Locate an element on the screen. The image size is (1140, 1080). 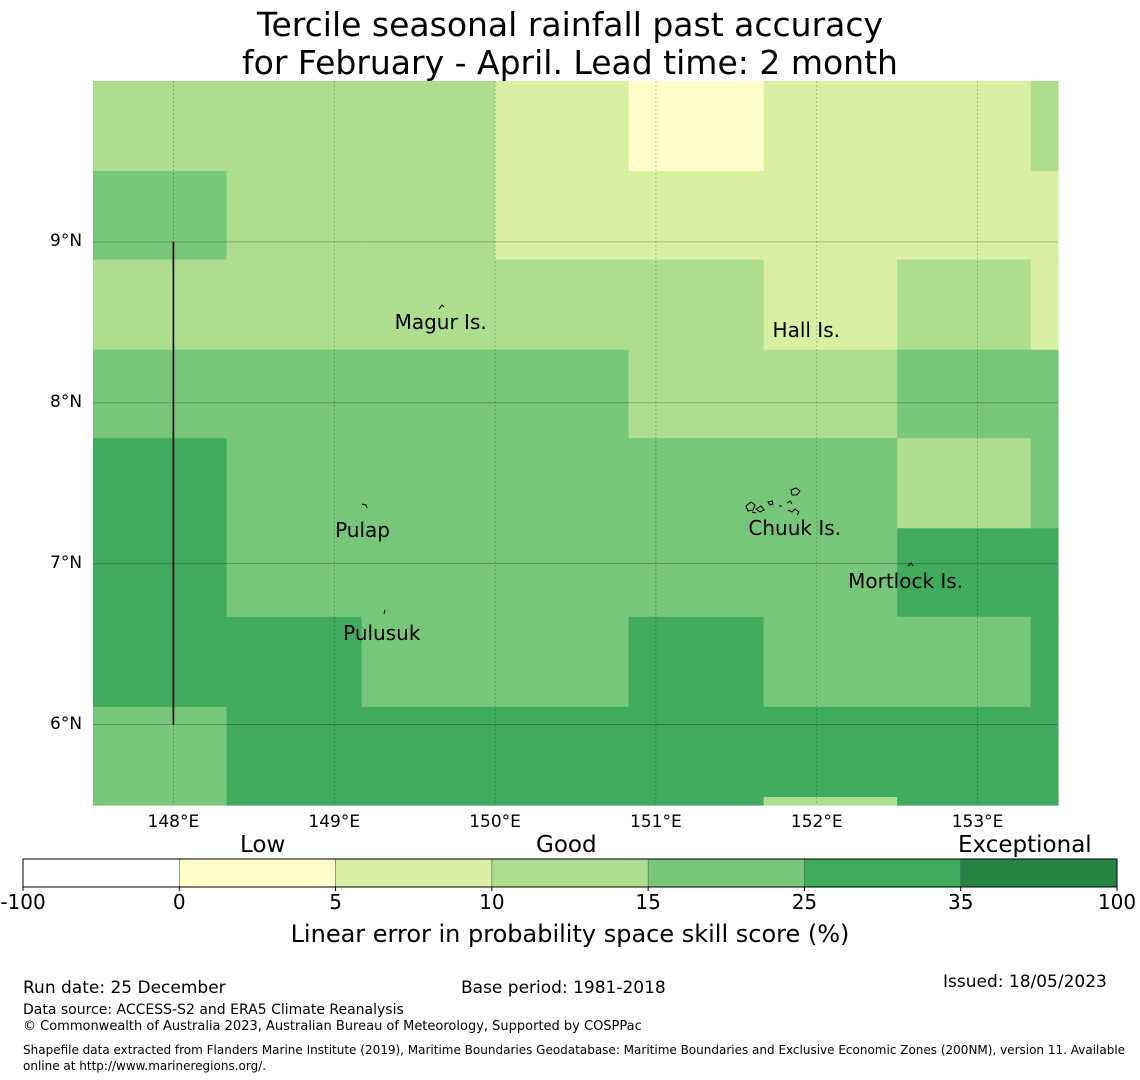
latitude-label: 6°N is located at coordinates (66, 723).